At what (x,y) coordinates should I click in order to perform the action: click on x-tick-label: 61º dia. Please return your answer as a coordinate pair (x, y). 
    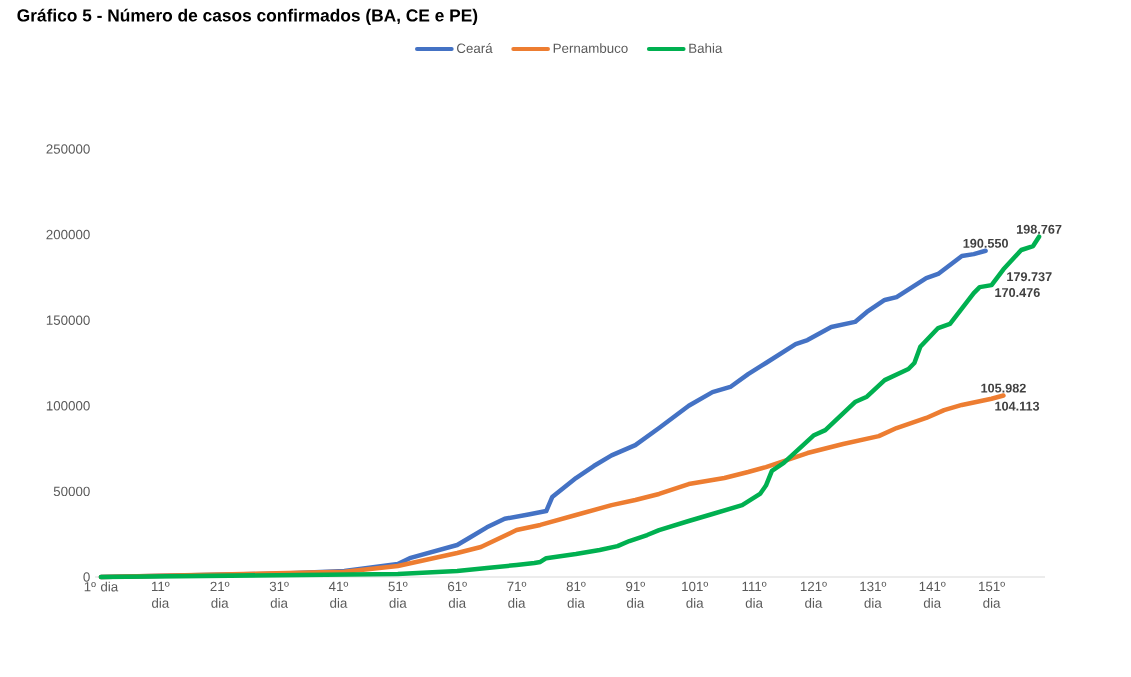
    Looking at the image, I should click on (457, 594).